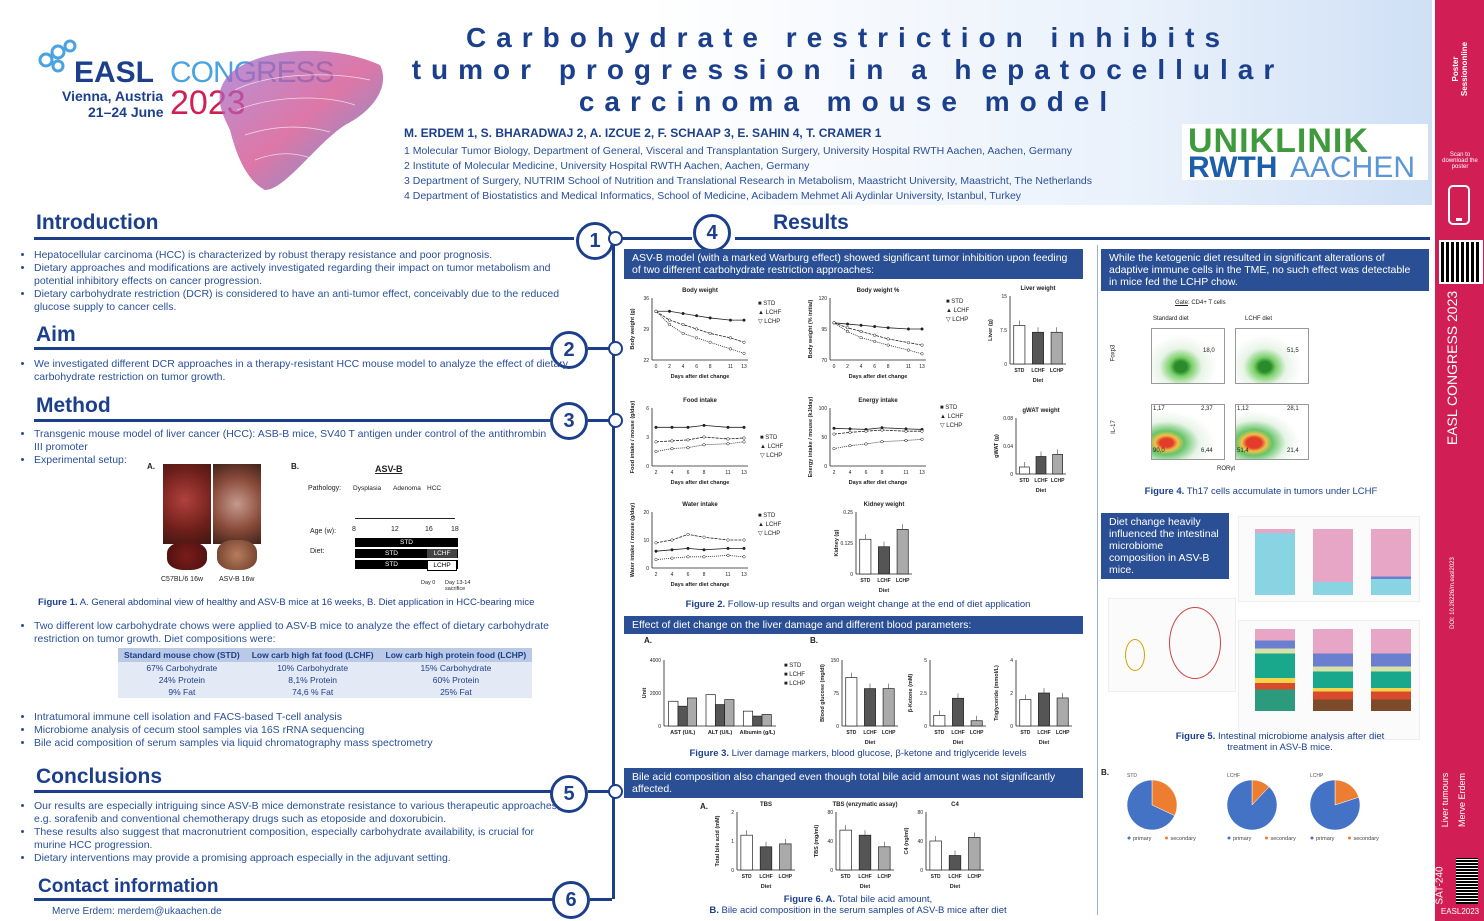 The height and width of the screenshot is (921, 1484). Describe the element at coordinates (1082, 238) in the screenshot. I see `results-rule` at that location.